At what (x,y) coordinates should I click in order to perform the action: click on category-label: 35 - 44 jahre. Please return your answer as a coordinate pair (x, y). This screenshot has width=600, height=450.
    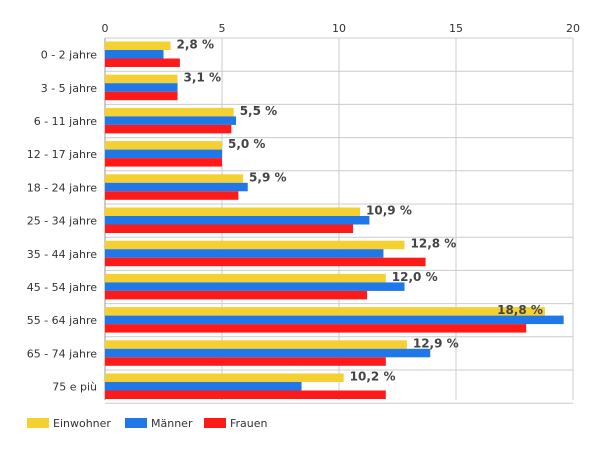
    Looking at the image, I should click on (62, 254).